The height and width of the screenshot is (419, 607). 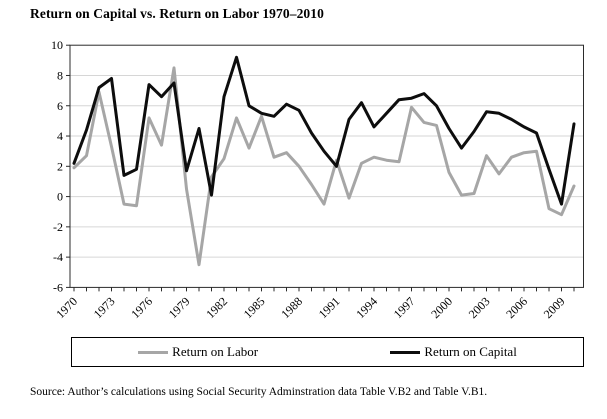 What do you see at coordinates (441, 307) in the screenshot?
I see `svg-text: 2000` at bounding box center [441, 307].